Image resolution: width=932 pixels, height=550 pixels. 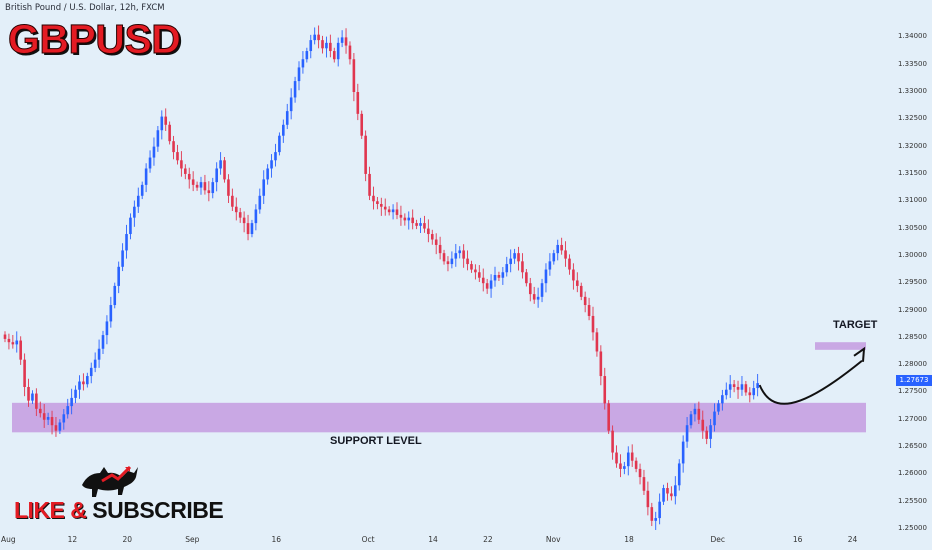 What do you see at coordinates (912, 118) in the screenshot?
I see `price-tick-label: 1.32500` at bounding box center [912, 118].